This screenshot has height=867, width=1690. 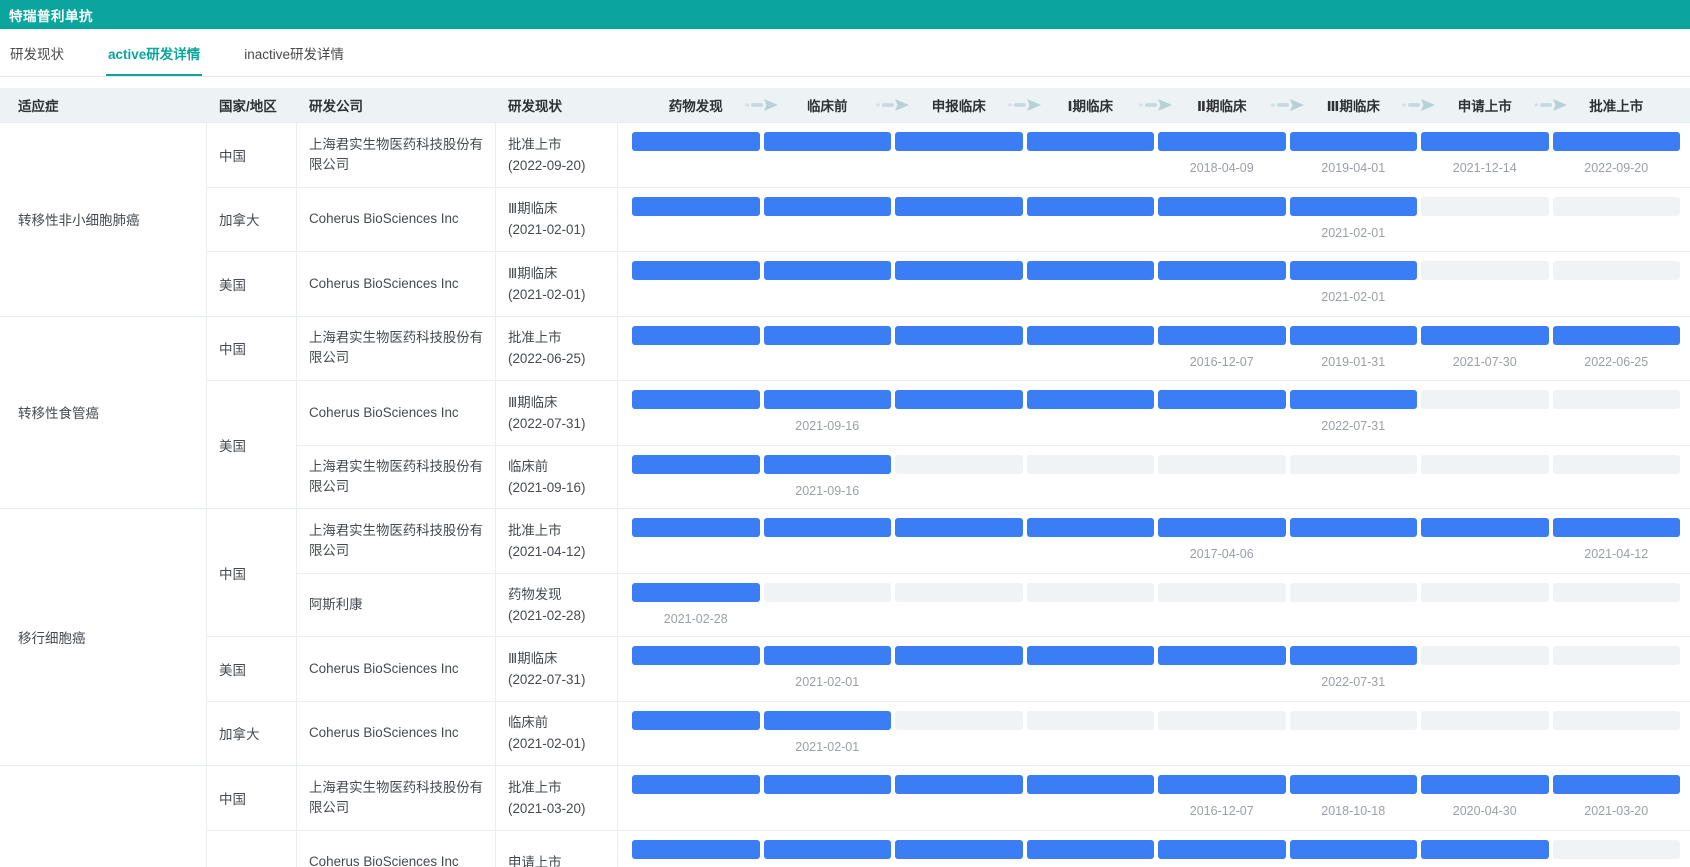 What do you see at coordinates (396, 476) in the screenshot?
I see `company-name: 上海君实生物医药科技股份有限公司` at bounding box center [396, 476].